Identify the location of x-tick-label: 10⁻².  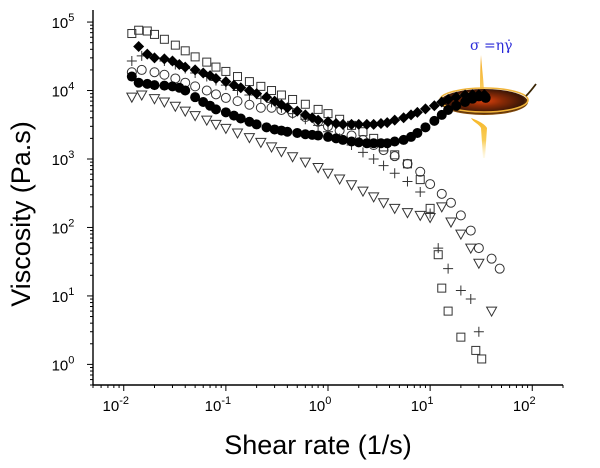
(116, 405).